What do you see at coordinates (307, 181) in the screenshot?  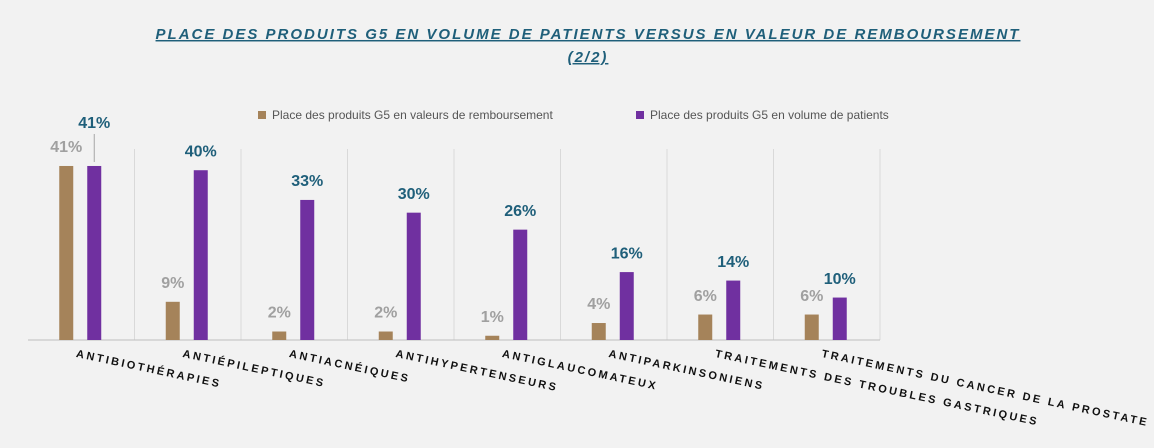 I see `value-label: 33%` at bounding box center [307, 181].